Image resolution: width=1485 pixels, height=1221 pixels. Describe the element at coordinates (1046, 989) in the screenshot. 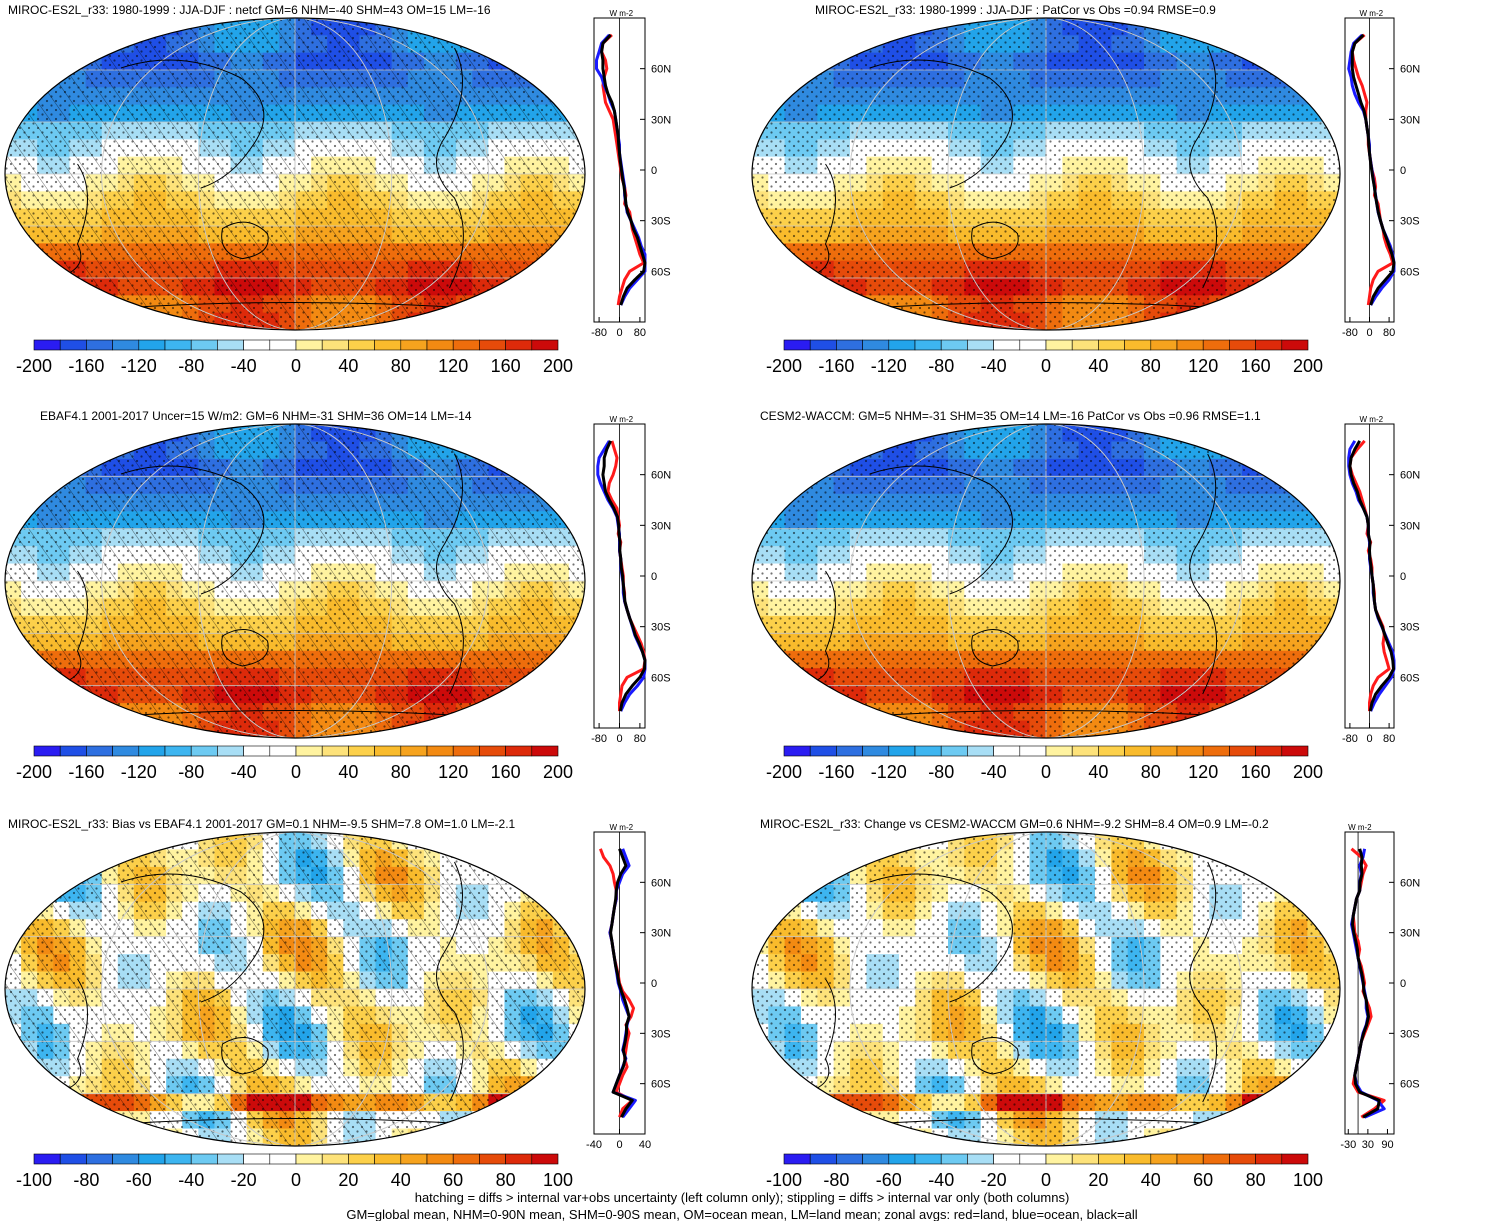

I see `graticule-meridian` at that location.